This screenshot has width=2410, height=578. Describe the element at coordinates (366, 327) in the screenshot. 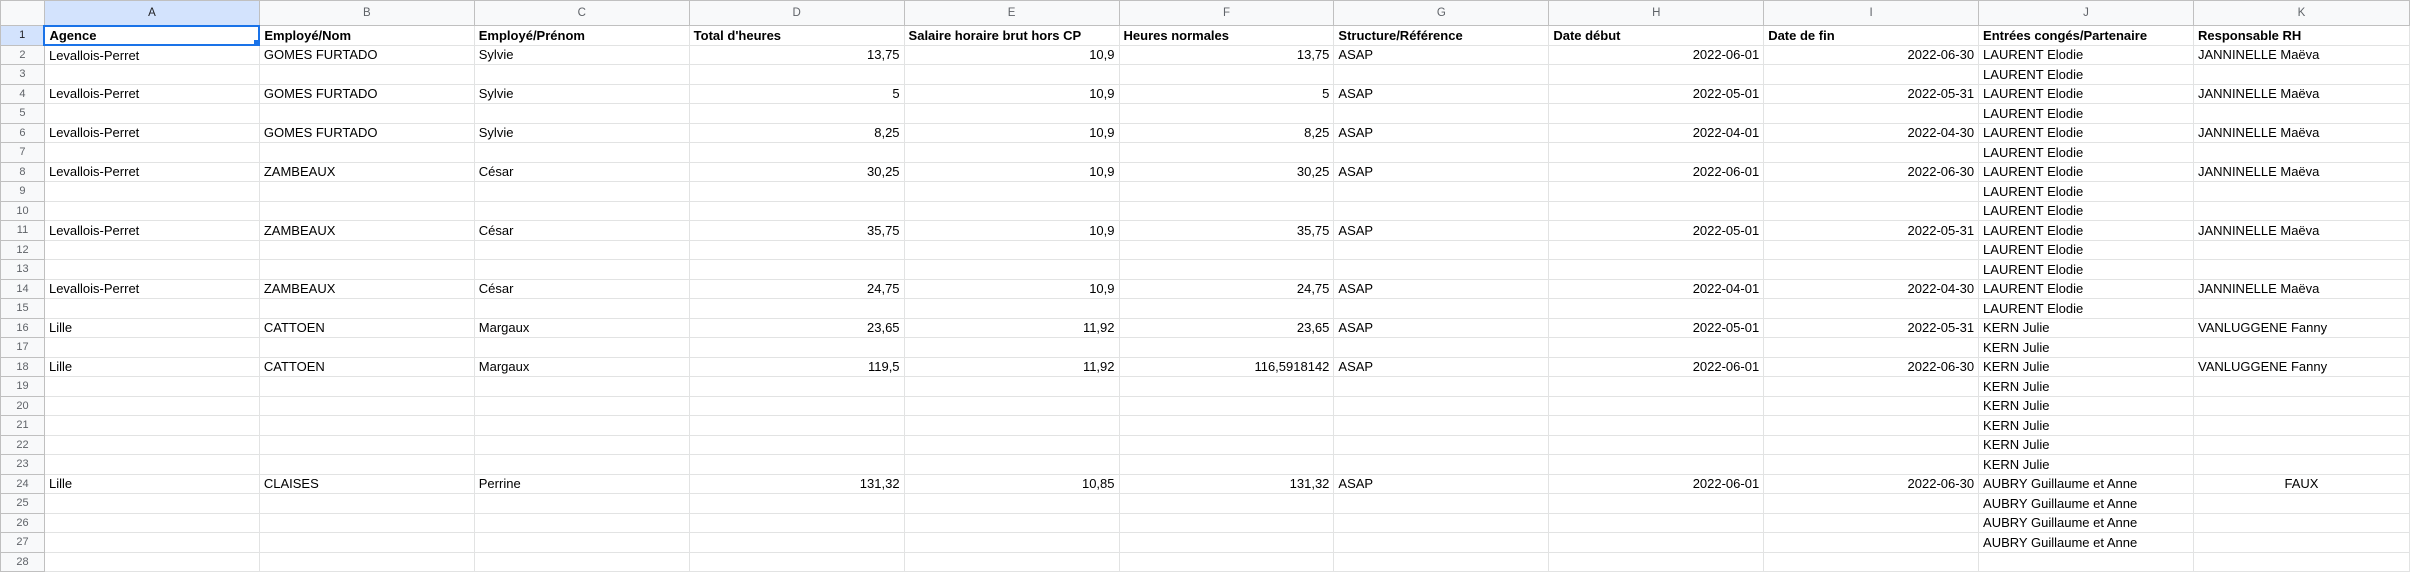

I see `cell-b16: CATTOEN` at that location.